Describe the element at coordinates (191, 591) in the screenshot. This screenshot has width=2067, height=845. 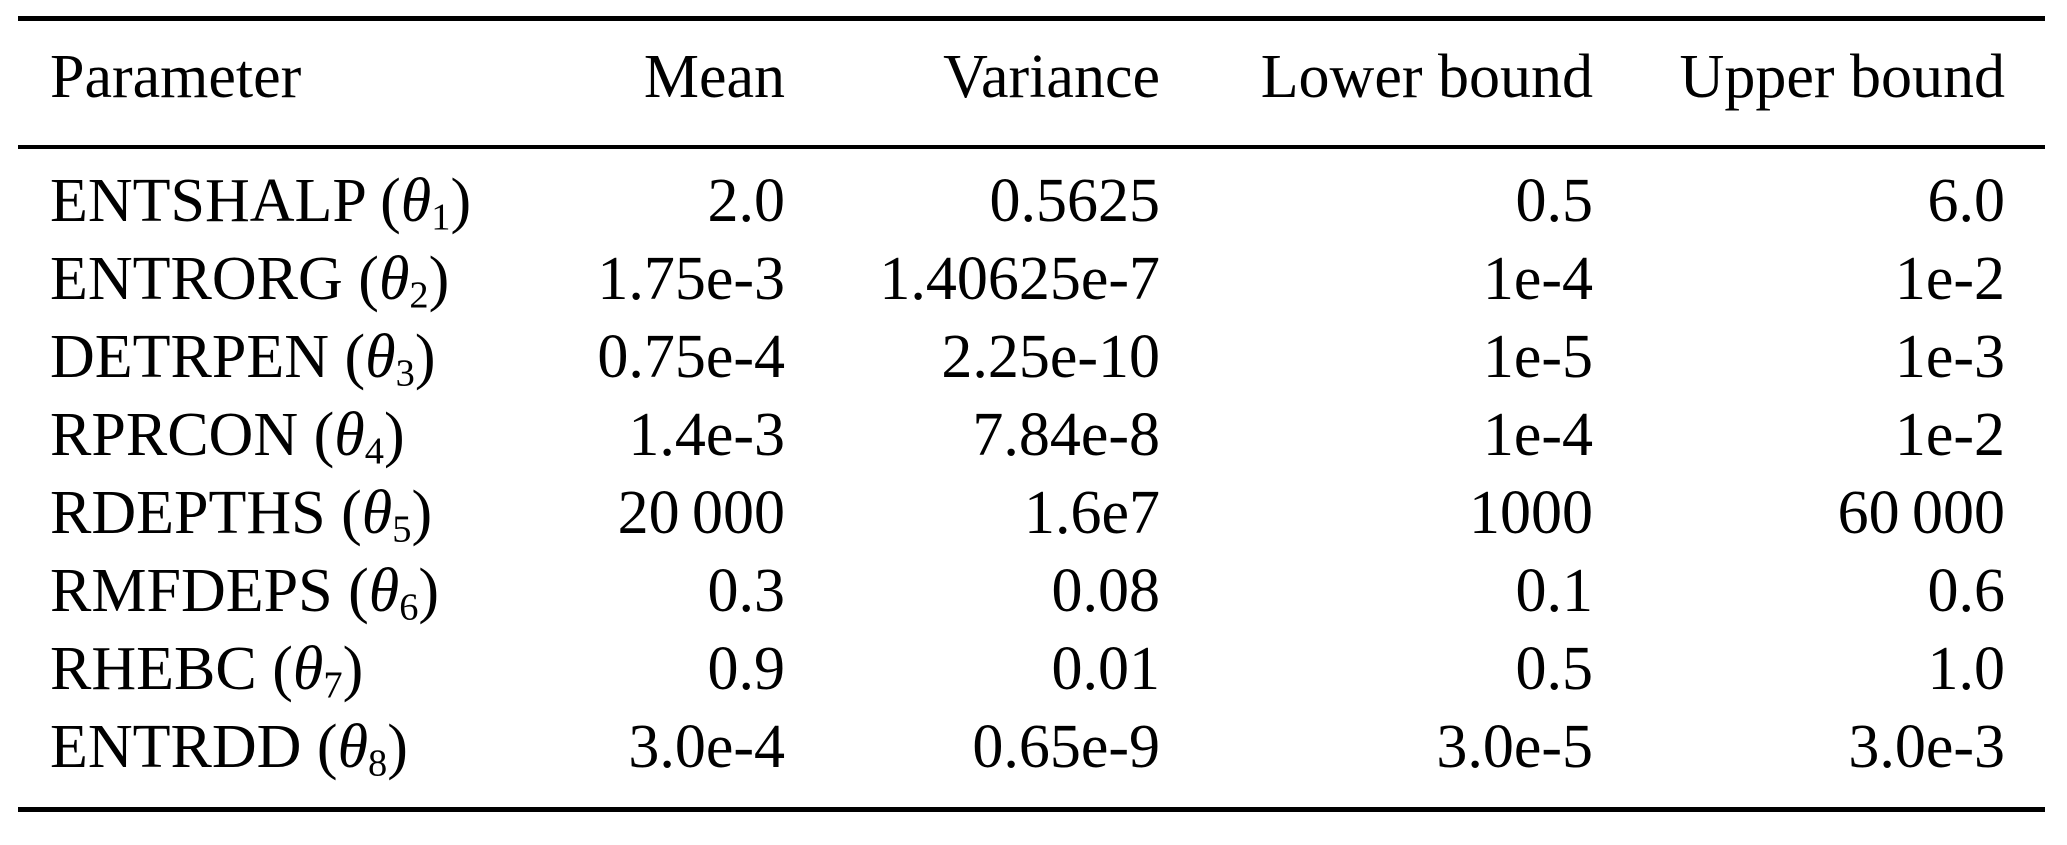
I see `parameter-name: RMFDEPS` at that location.